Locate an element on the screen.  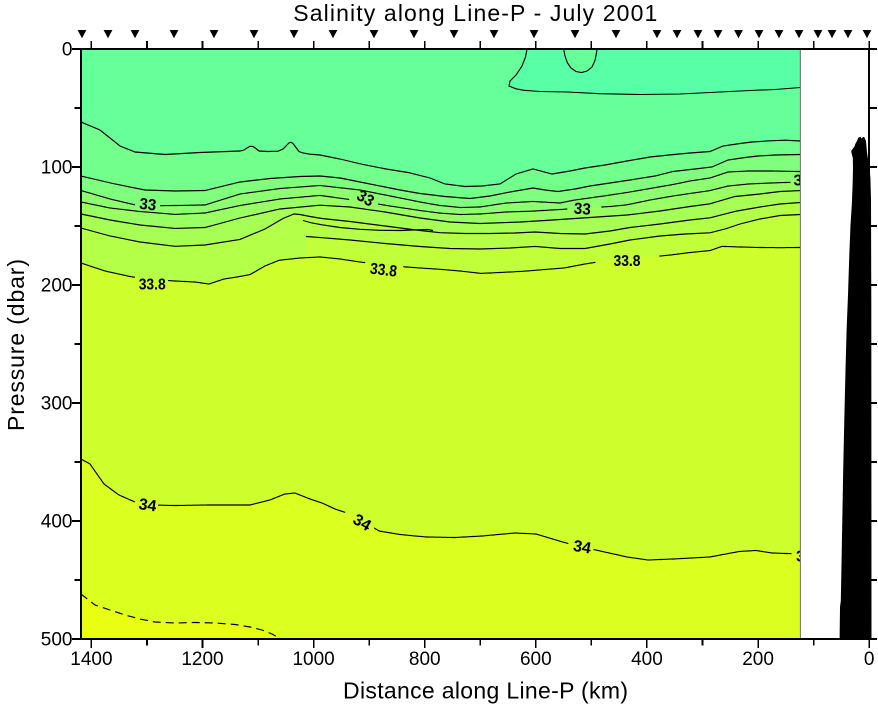
svg-text: 1000 is located at coordinates (313, 659).